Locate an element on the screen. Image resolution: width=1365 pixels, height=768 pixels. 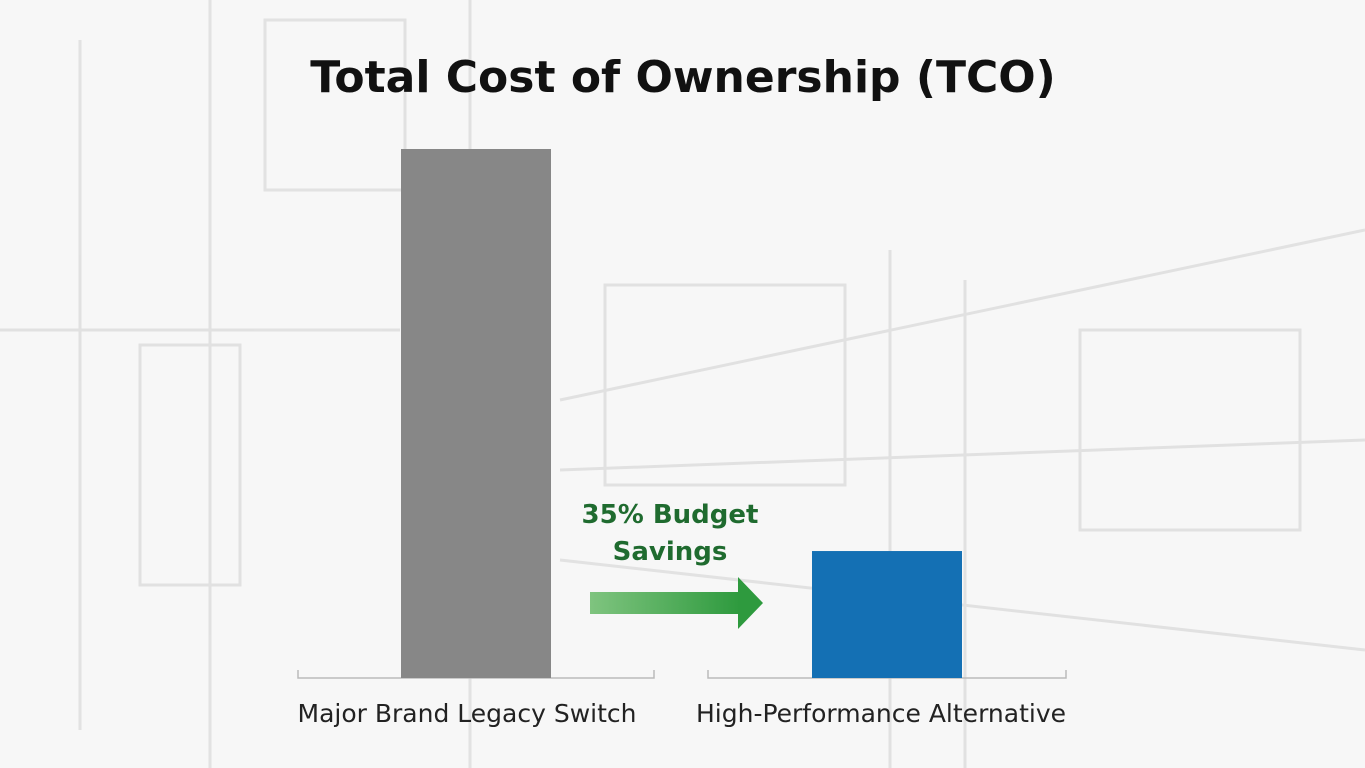
arrow-shaft is located at coordinates (665, 603).